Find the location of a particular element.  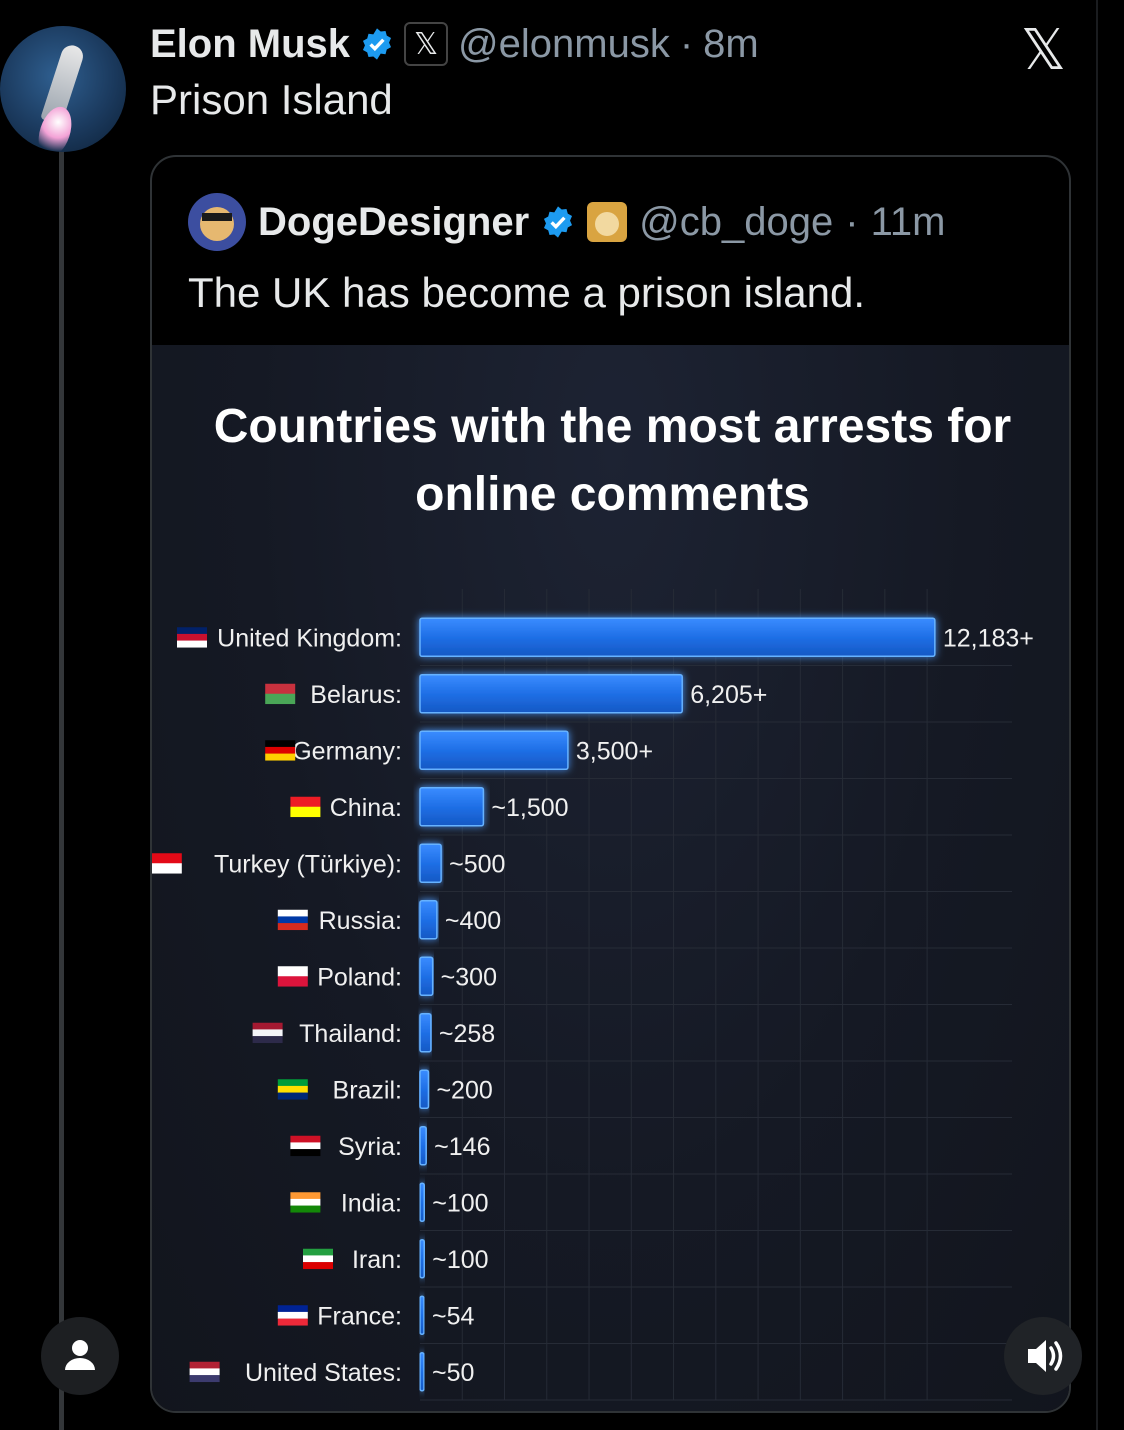

quoted-author-handle: @cb_doge is located at coordinates (736, 221).